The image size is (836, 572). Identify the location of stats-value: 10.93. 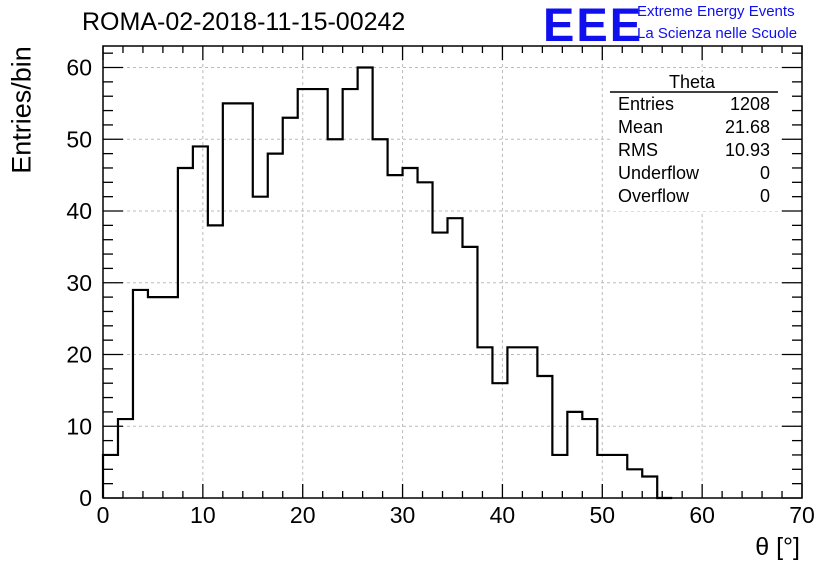
(747, 150).